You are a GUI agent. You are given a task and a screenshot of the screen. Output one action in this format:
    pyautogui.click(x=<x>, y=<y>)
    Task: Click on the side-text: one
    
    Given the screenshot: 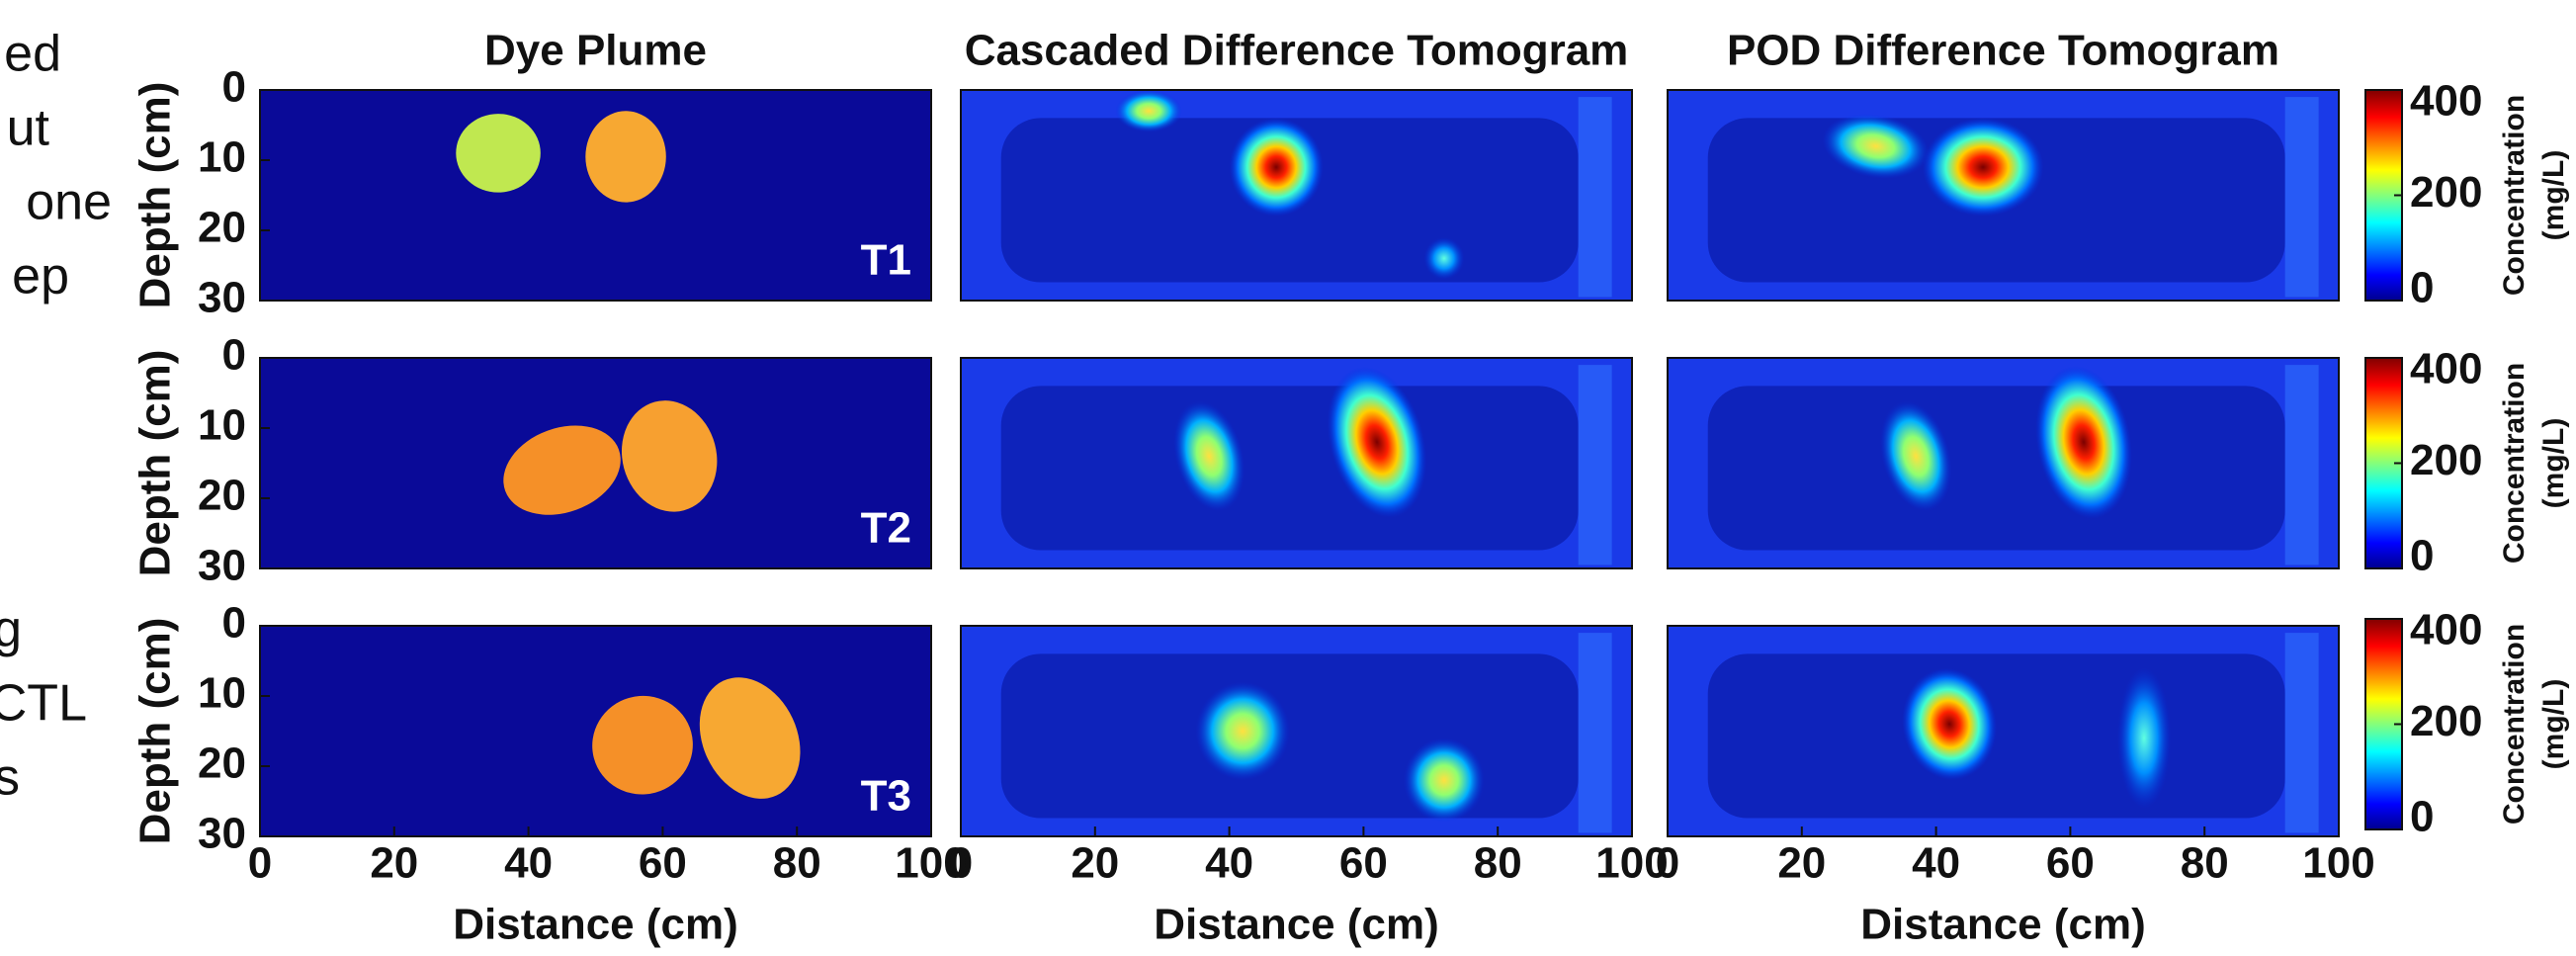 What is the action you would take?
    pyautogui.click(x=69, y=202)
    